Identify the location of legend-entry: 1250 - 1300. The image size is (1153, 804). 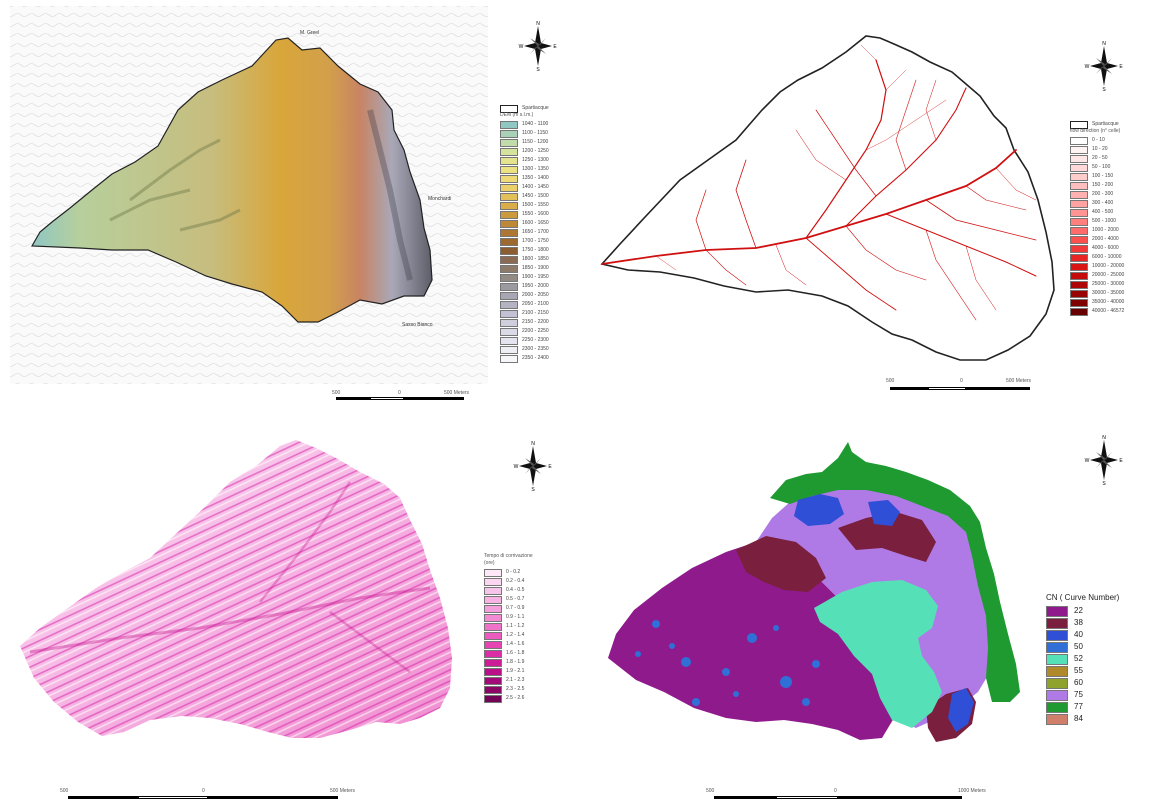
(524, 160).